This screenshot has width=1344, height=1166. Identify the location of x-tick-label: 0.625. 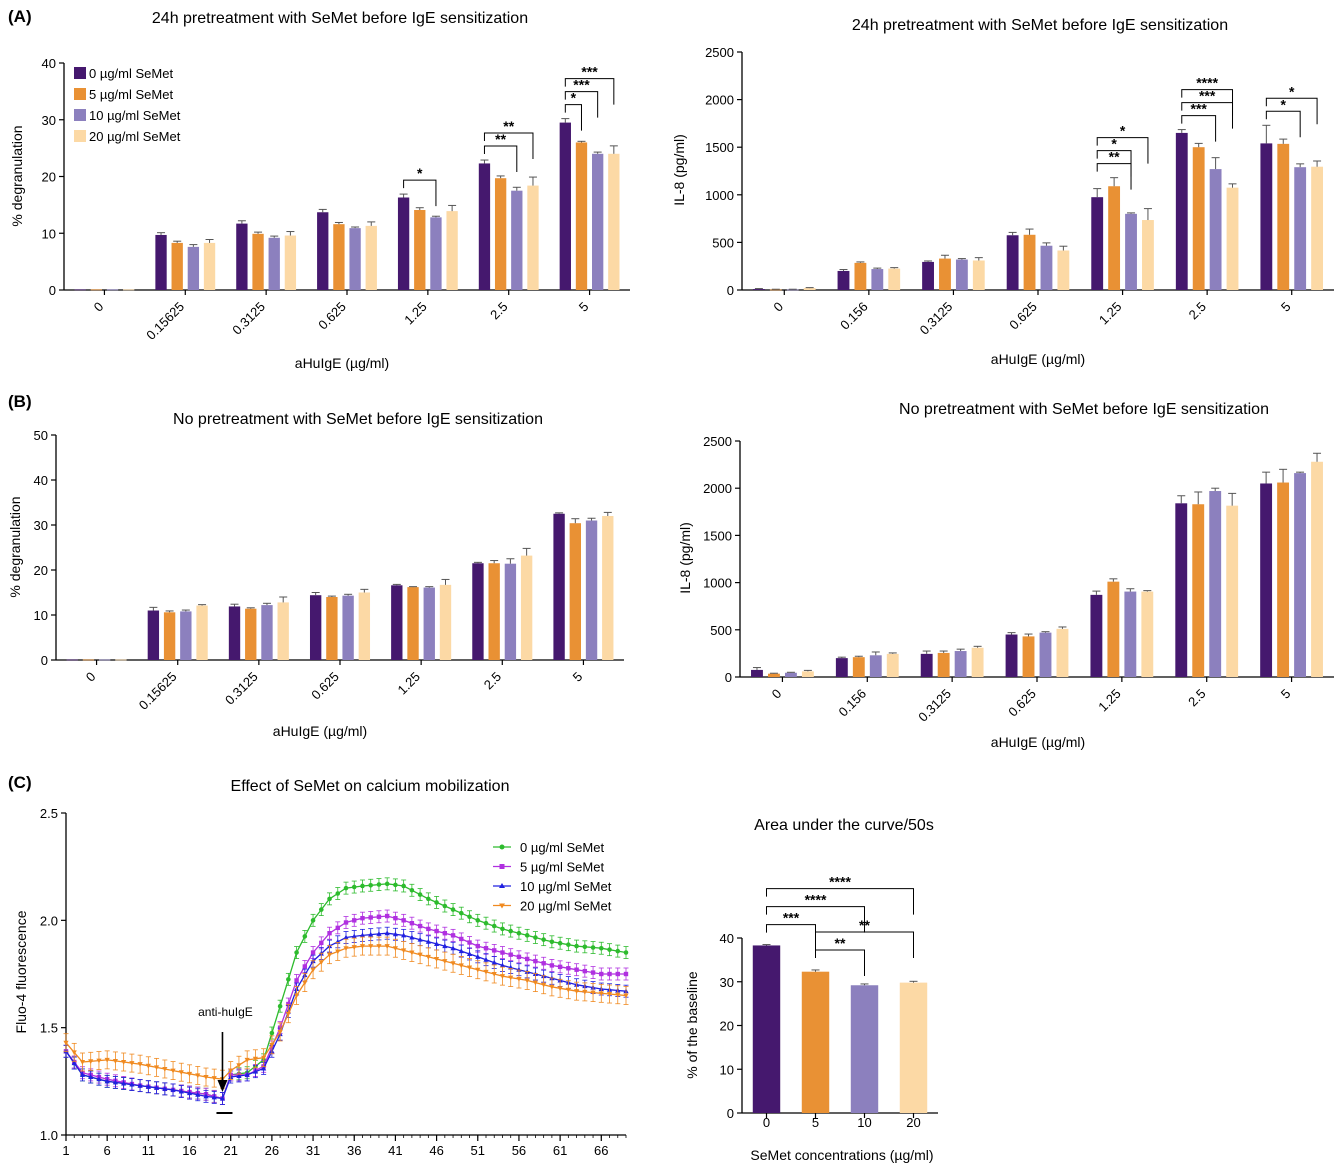
(332, 316).